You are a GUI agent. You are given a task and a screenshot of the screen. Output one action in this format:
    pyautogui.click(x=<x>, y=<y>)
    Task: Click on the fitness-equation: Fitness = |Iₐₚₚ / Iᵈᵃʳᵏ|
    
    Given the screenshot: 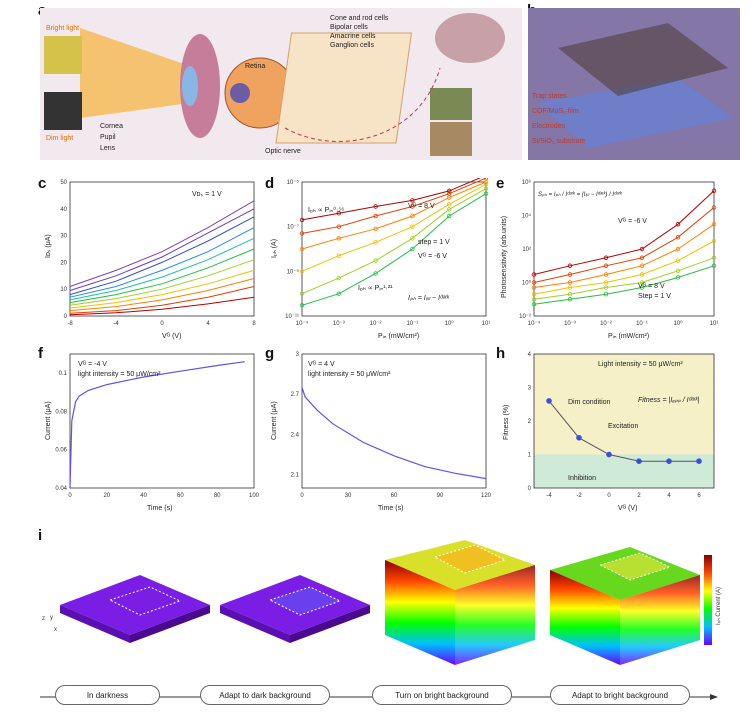 What is the action you would take?
    pyautogui.click(x=669, y=400)
    